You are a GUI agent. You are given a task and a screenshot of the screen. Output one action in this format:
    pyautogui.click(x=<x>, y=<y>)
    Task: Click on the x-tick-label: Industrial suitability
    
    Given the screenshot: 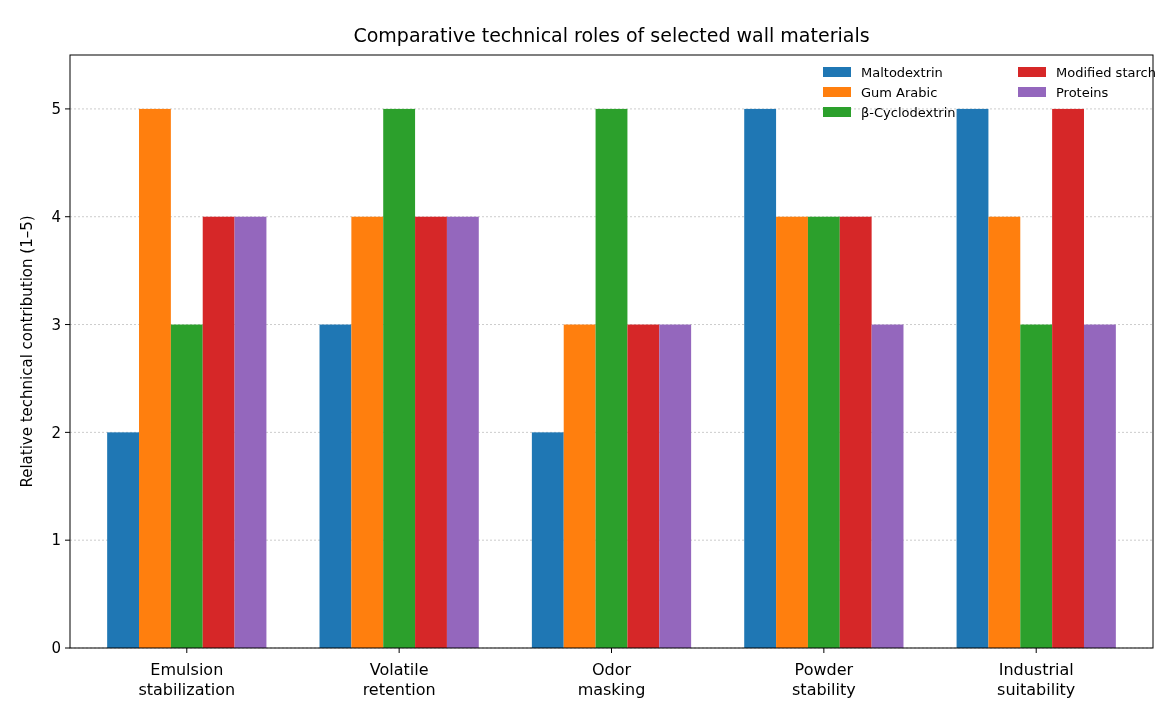 What is the action you would take?
    pyautogui.click(x=1036, y=679)
    